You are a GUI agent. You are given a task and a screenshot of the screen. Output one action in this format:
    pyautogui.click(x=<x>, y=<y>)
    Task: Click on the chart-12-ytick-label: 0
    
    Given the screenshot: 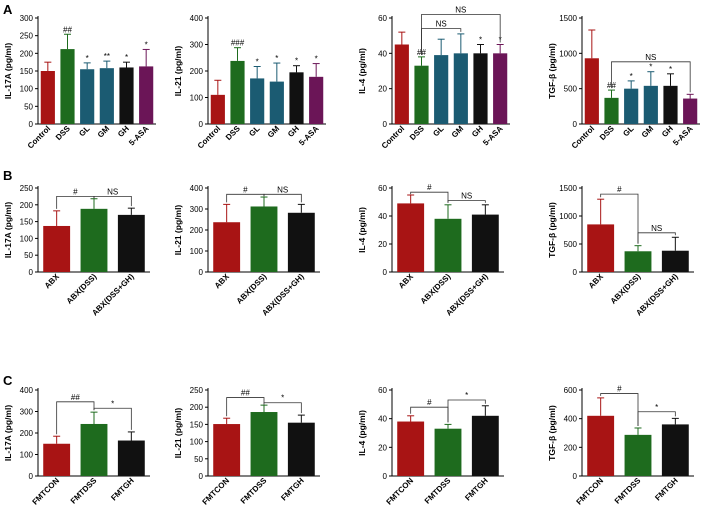 What is the action you would take?
    pyautogui.click(x=575, y=476)
    